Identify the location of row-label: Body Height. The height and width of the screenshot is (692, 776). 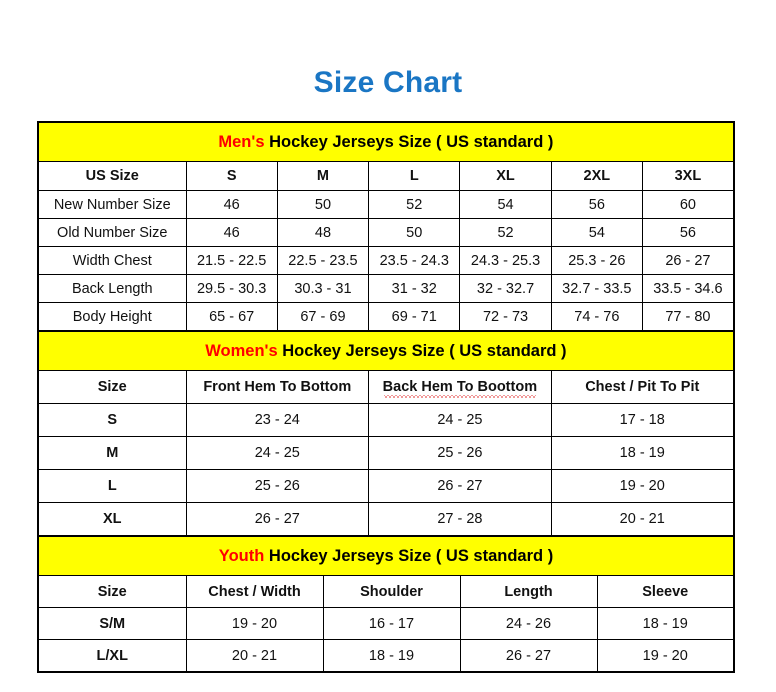
(112, 316).